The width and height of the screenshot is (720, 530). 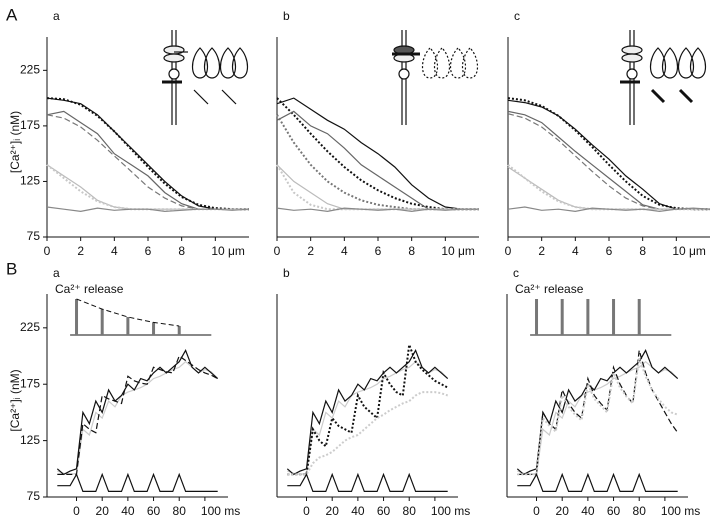 I want to click on schematic-icons, so click(x=434, y=77).